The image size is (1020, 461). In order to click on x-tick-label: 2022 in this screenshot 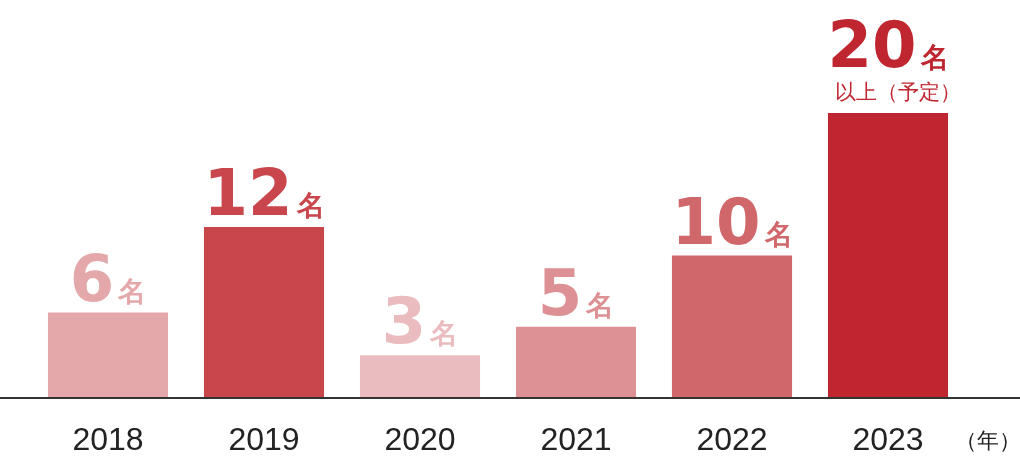, I will do `click(732, 439)`.